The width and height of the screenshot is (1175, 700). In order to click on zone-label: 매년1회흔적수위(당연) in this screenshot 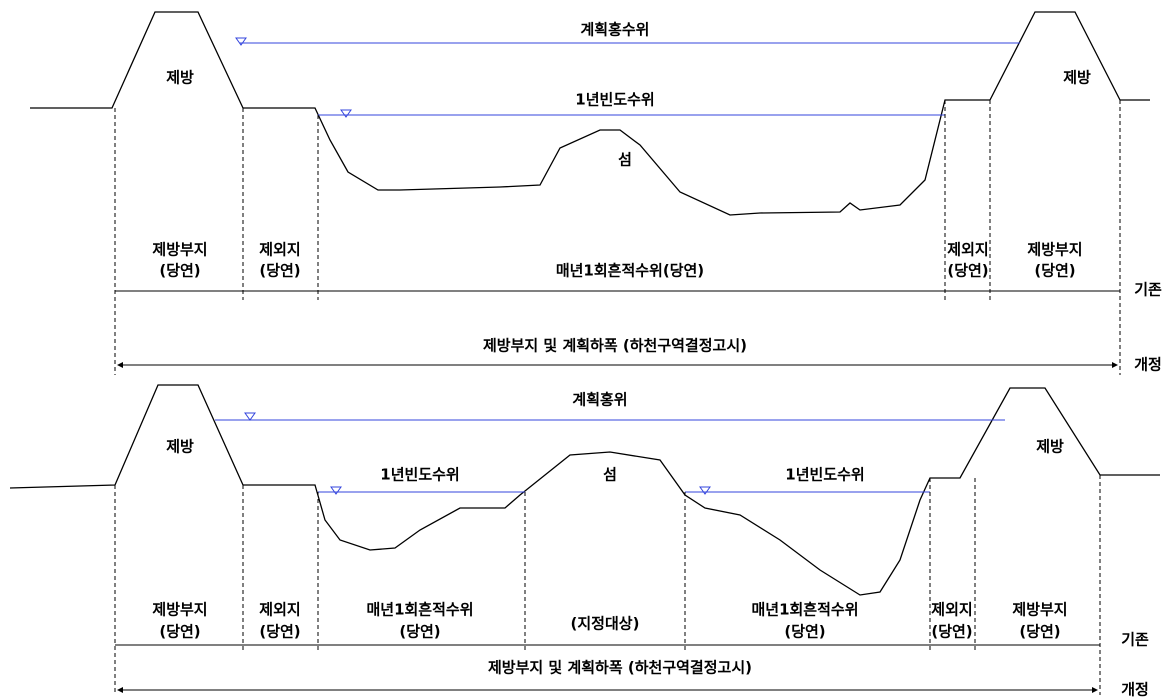, I will do `click(630, 271)`.